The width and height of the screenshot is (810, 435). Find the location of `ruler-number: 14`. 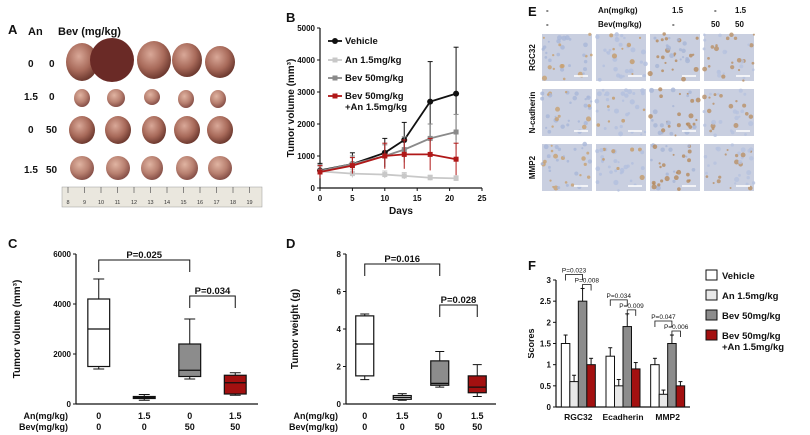

ruler-number: 14 is located at coordinates (167, 203).